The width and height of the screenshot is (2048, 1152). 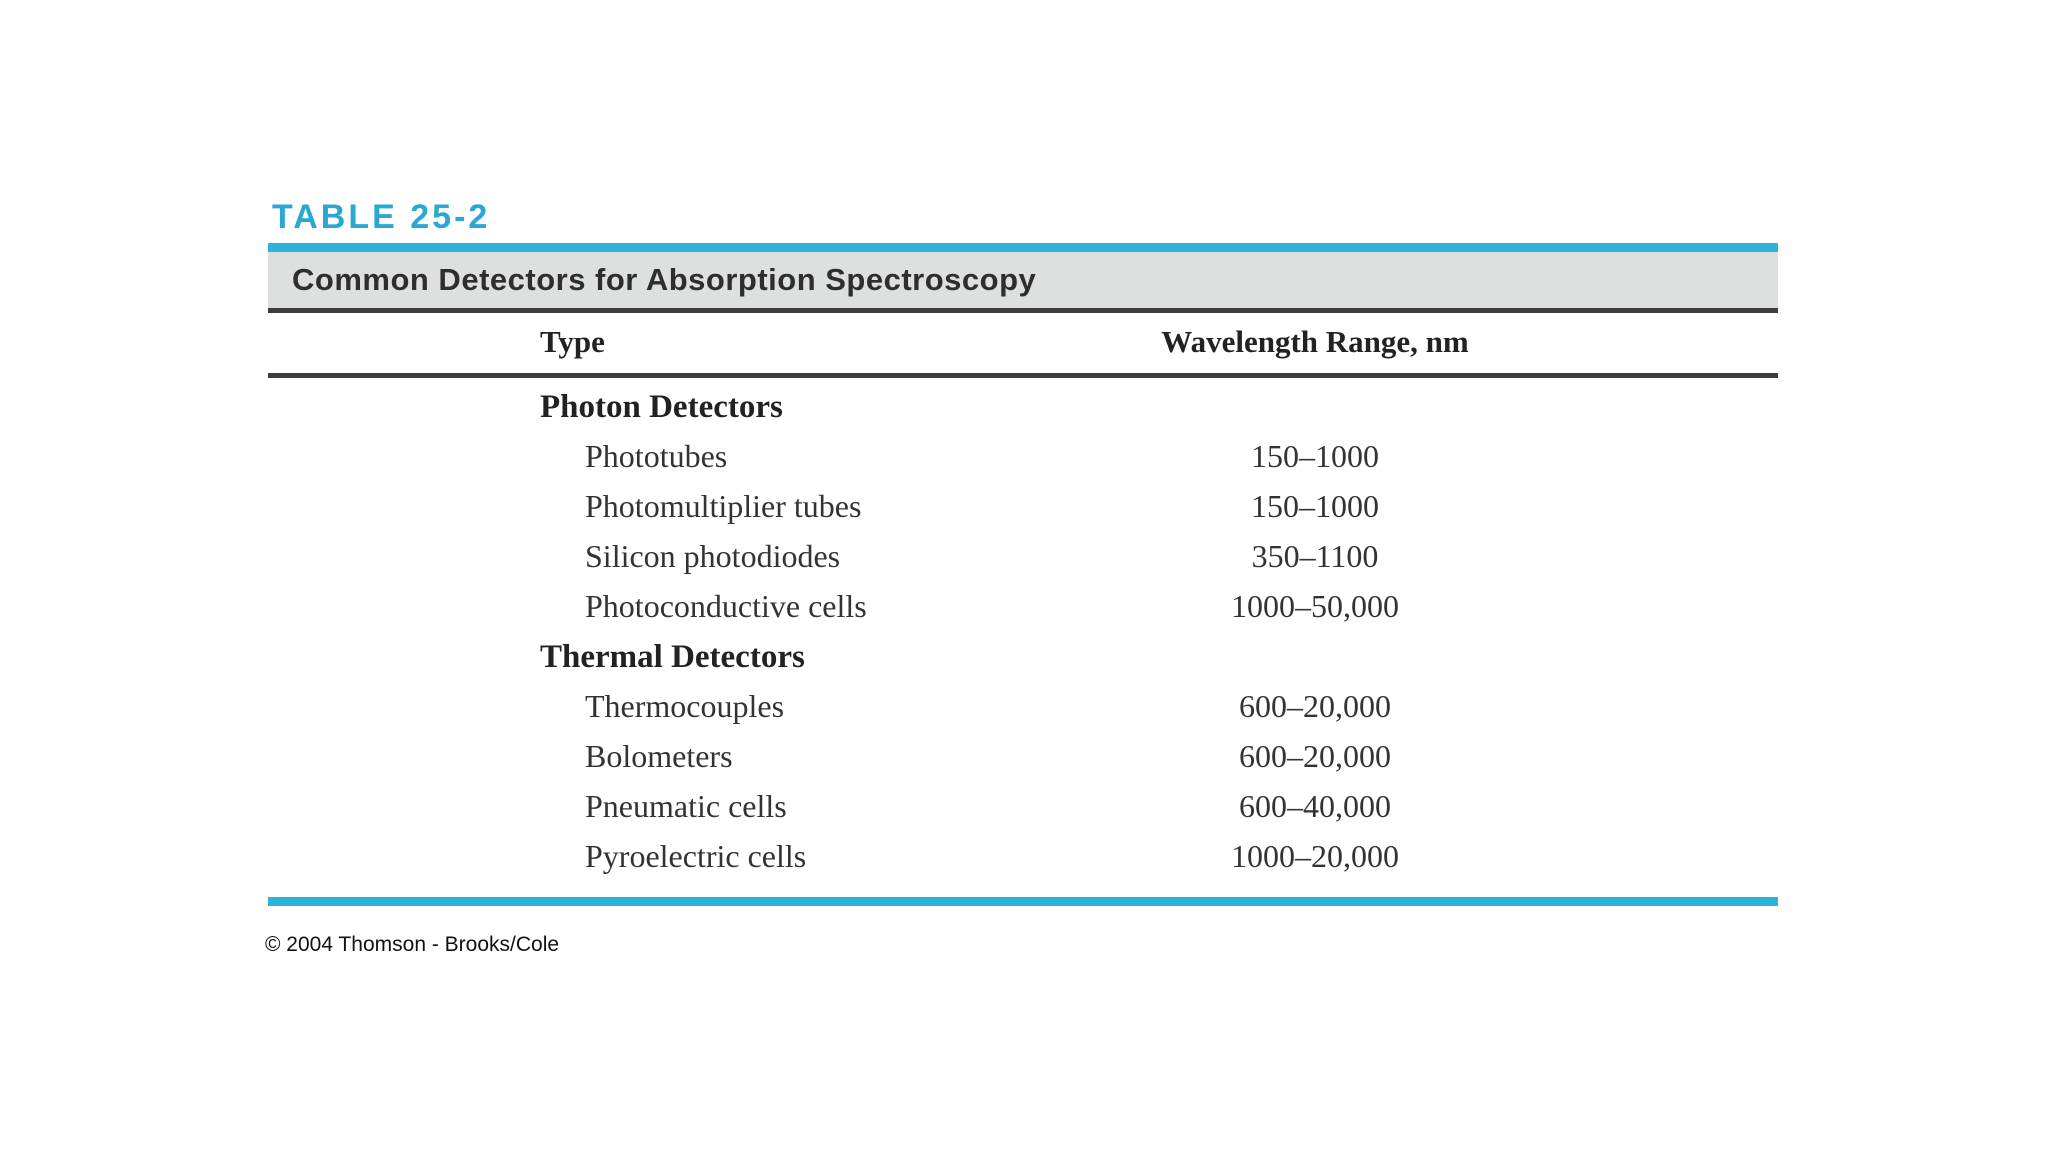 What do you see at coordinates (1315, 606) in the screenshot?
I see `cell-wavelength-range: 1000–50,000` at bounding box center [1315, 606].